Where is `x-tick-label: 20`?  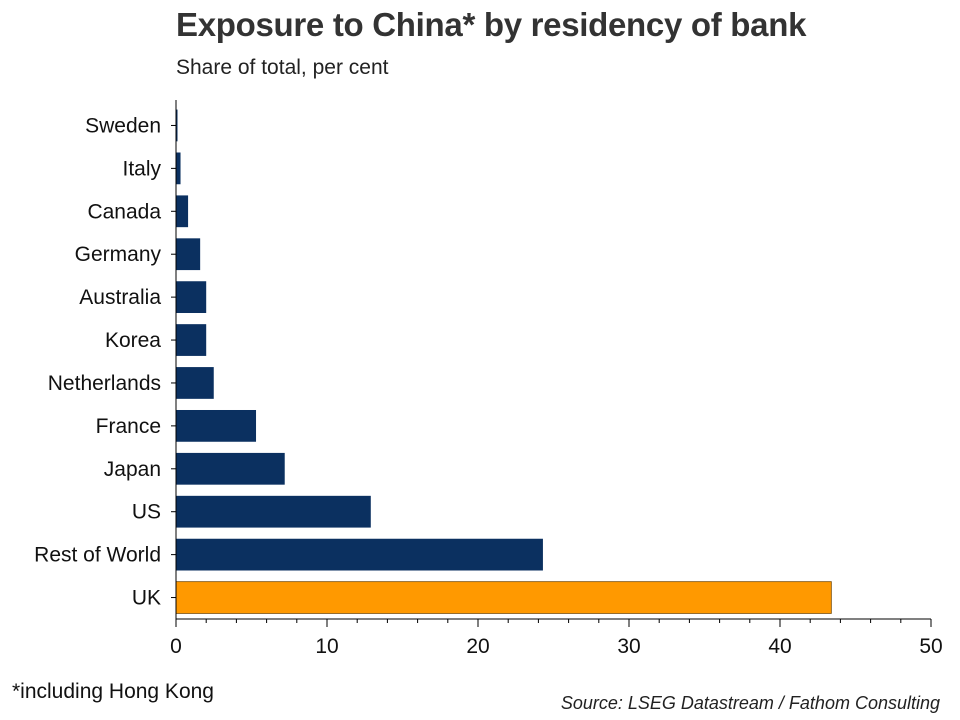 x-tick-label: 20 is located at coordinates (477, 646).